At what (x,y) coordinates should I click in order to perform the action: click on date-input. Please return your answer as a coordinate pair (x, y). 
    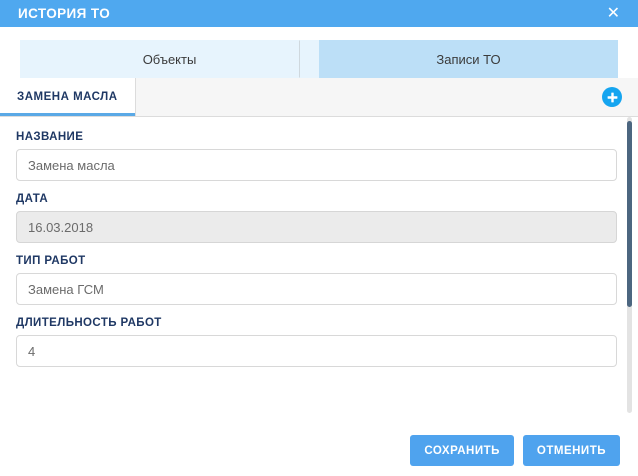
    Looking at the image, I should click on (316, 227).